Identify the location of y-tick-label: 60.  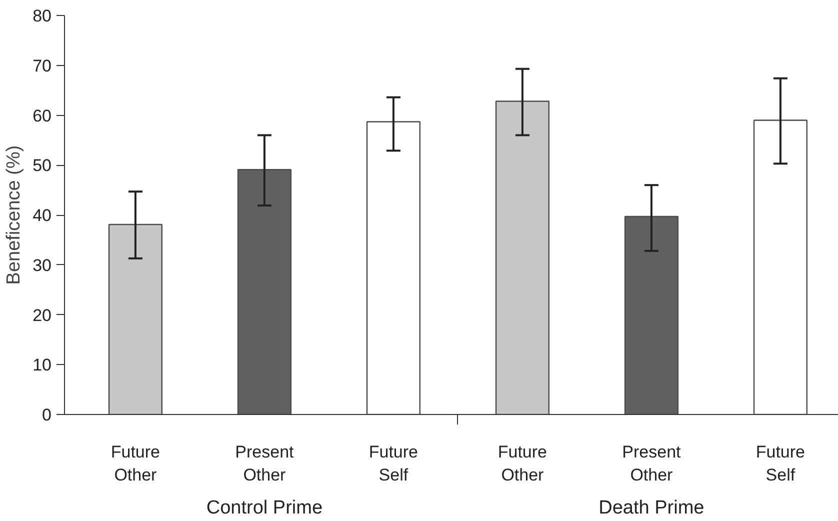
(42, 116).